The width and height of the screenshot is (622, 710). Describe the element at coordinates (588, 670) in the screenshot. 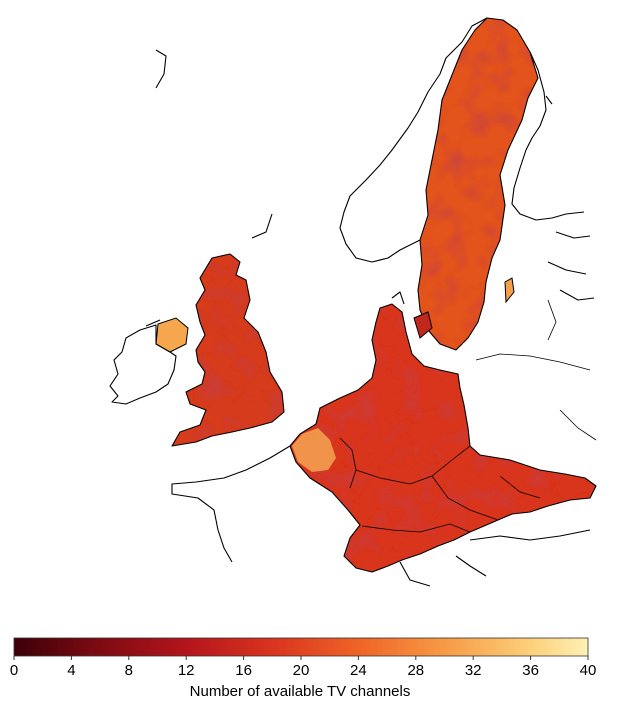

I see `colorbar-tick-label: 40` at that location.